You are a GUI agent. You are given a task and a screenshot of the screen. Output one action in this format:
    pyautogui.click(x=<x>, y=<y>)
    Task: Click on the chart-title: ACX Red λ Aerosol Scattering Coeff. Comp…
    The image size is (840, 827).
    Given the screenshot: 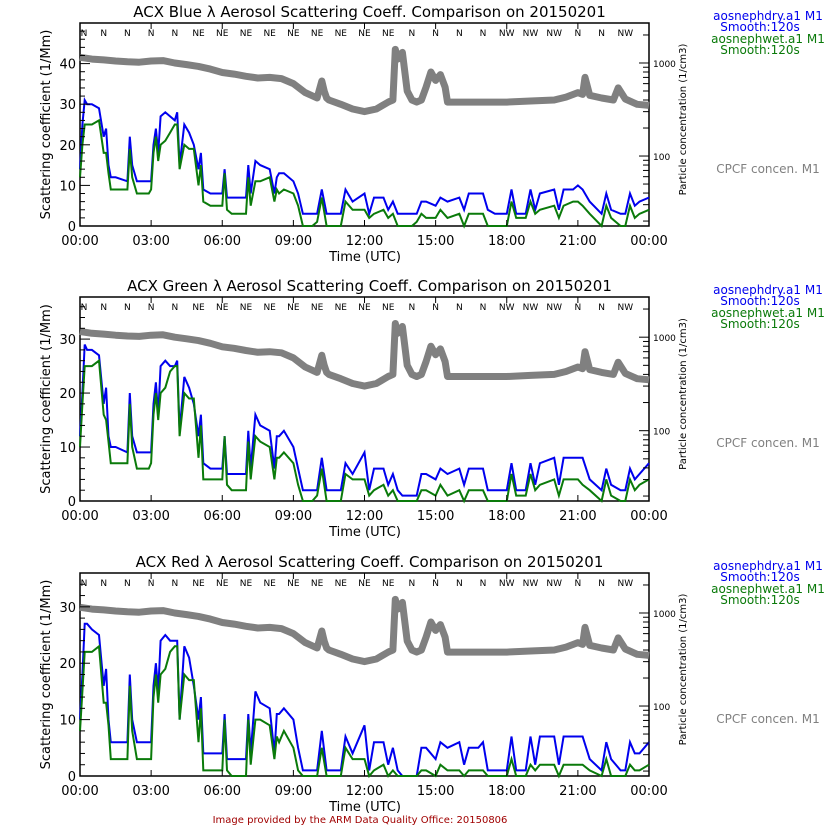 What is the action you would take?
    pyautogui.click(x=370, y=562)
    